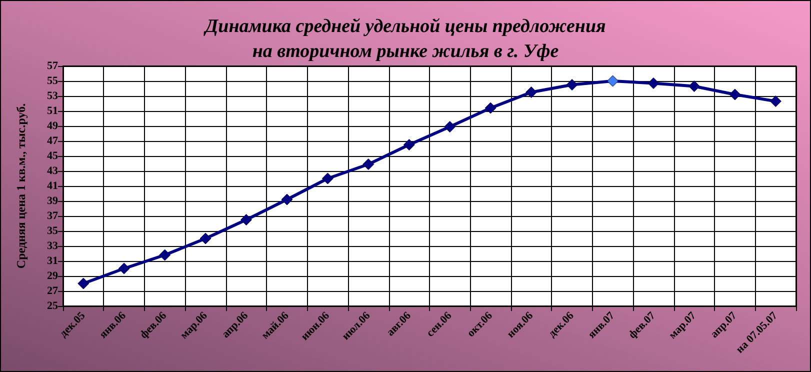 This screenshot has width=811, height=372. Describe the element at coordinates (52, 216) in the screenshot. I see `y-tick-label: 37` at that location.